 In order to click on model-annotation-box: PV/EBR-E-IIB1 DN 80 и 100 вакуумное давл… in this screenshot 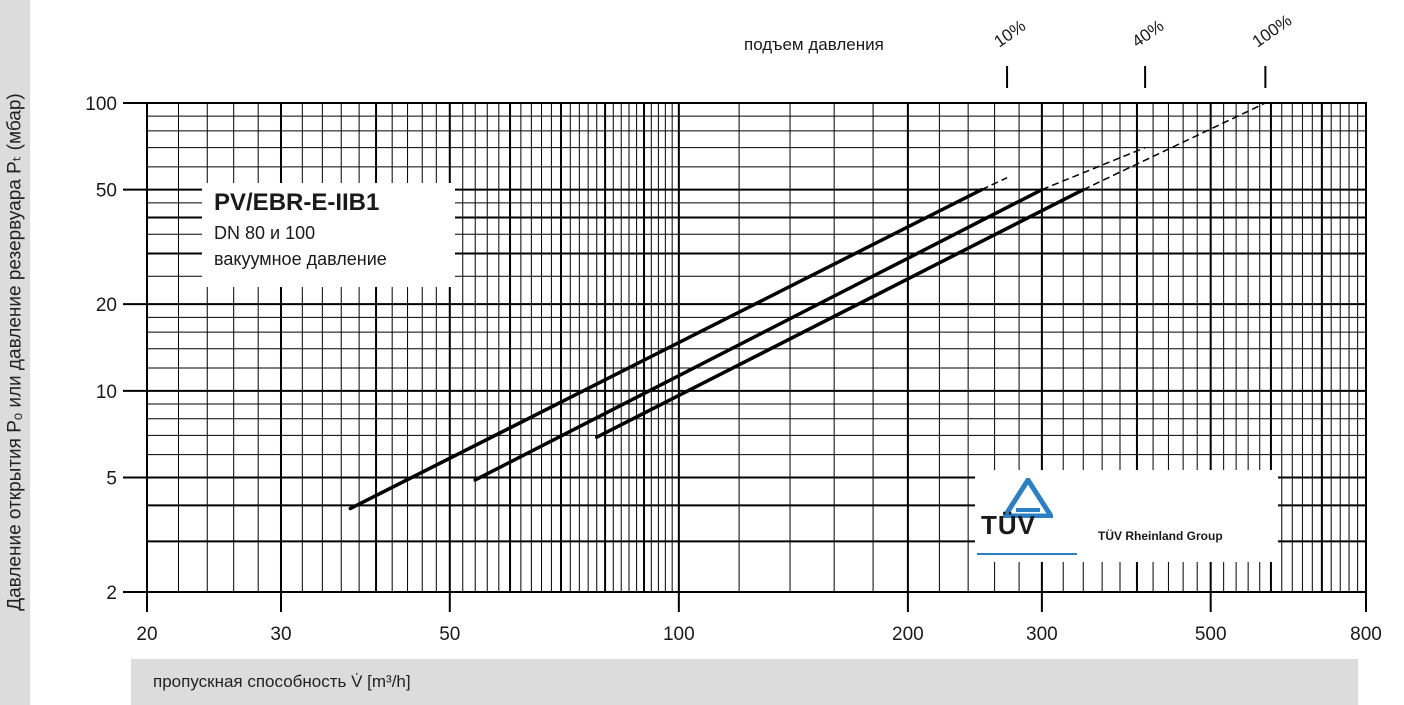, I will do `click(328, 235)`.